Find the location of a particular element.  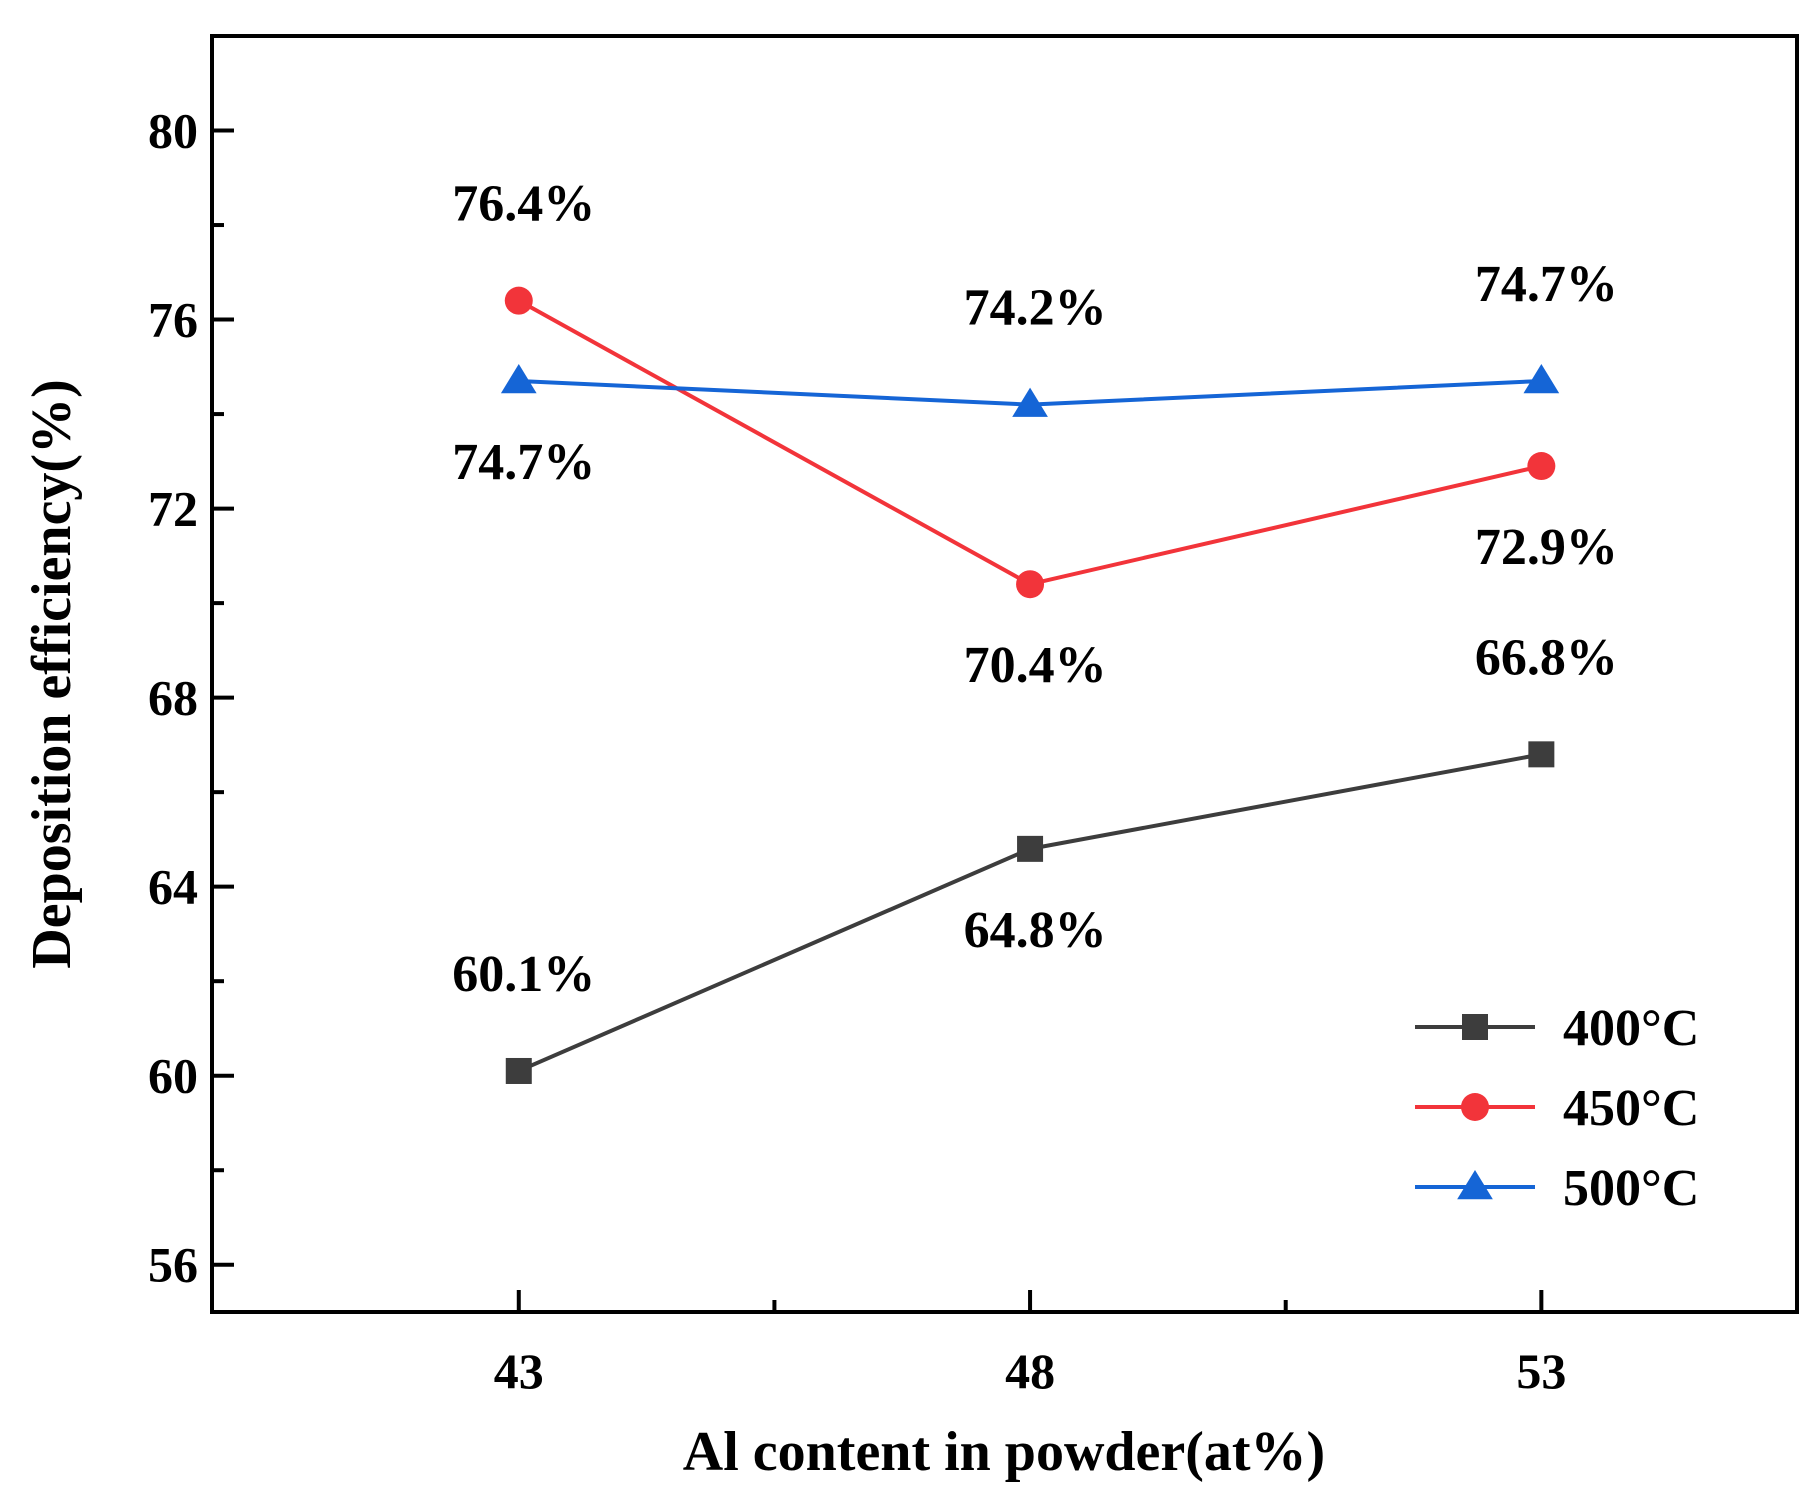

y-tick-label: 64 is located at coordinates (173, 887).